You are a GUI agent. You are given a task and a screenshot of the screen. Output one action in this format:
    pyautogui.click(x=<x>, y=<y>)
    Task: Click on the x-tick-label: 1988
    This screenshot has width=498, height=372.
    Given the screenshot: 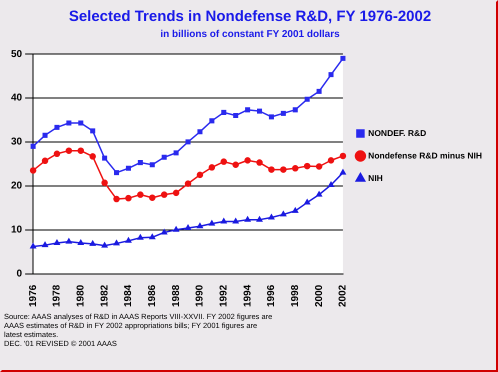 What is the action you would take?
    pyautogui.click(x=176, y=296)
    